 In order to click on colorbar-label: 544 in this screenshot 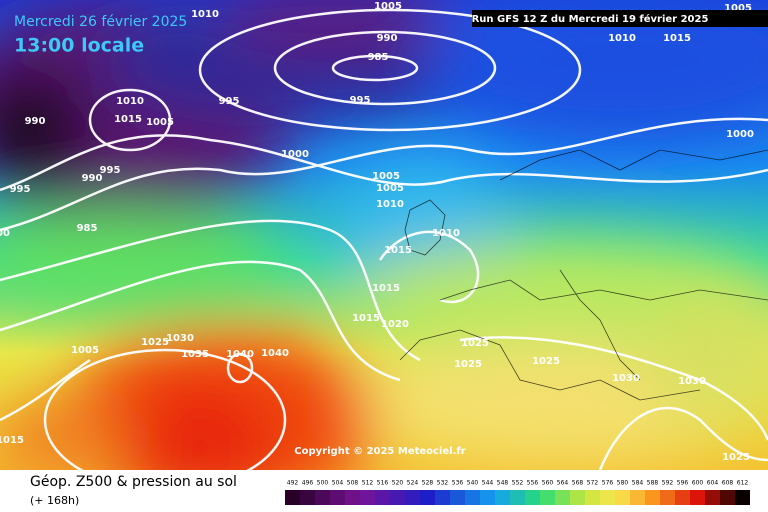, I will do `click(488, 483)`.